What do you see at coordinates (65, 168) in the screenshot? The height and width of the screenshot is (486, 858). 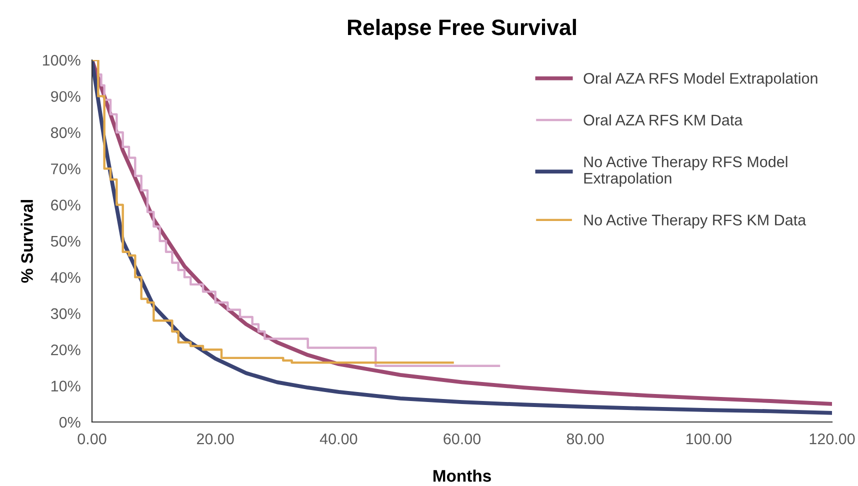 I see `y-tick-label: 70%` at bounding box center [65, 168].